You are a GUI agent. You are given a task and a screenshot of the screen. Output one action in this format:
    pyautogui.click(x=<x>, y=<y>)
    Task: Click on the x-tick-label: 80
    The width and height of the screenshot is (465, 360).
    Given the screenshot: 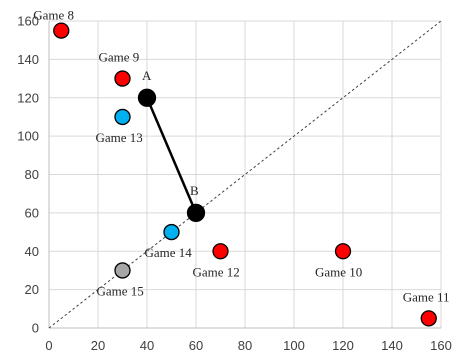 What is the action you would take?
    pyautogui.click(x=245, y=345)
    